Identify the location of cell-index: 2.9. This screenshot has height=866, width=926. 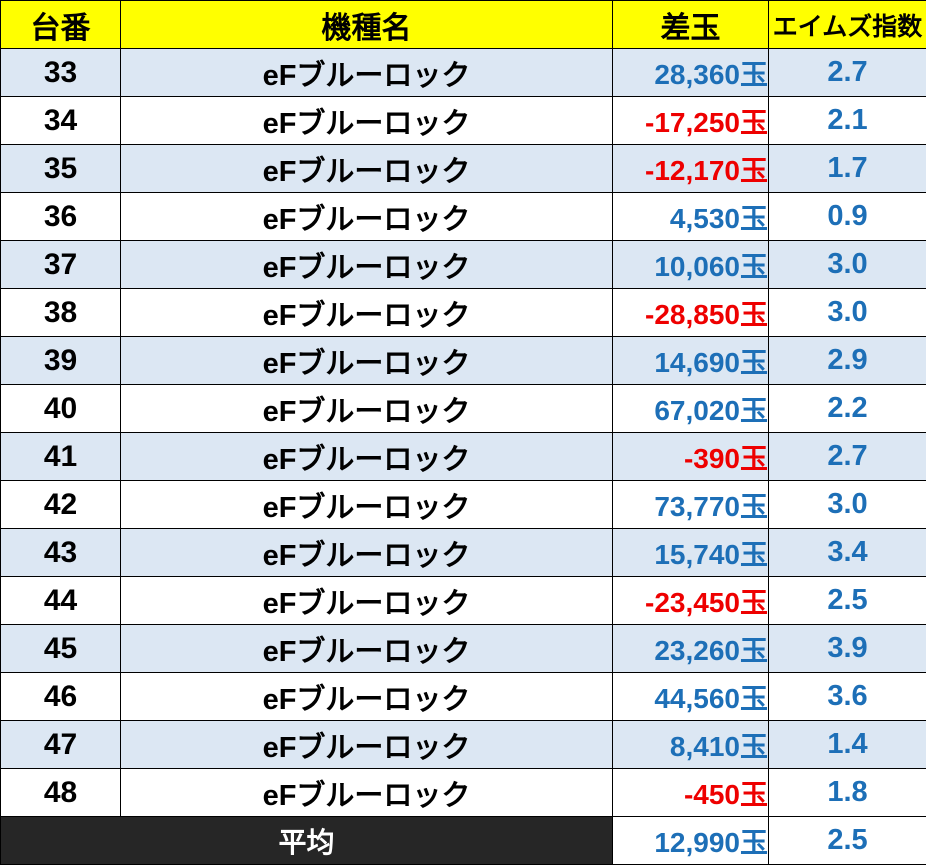
(847, 360).